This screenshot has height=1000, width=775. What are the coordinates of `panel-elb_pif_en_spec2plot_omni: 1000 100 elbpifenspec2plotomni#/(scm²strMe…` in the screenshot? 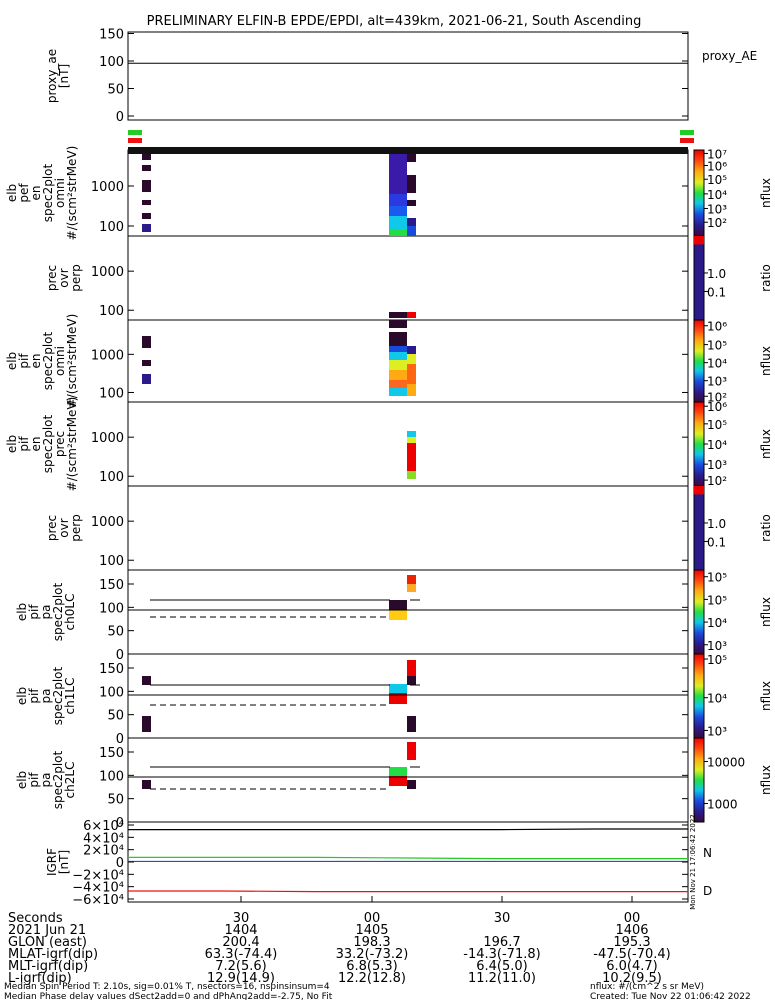 It's located at (389, 361).